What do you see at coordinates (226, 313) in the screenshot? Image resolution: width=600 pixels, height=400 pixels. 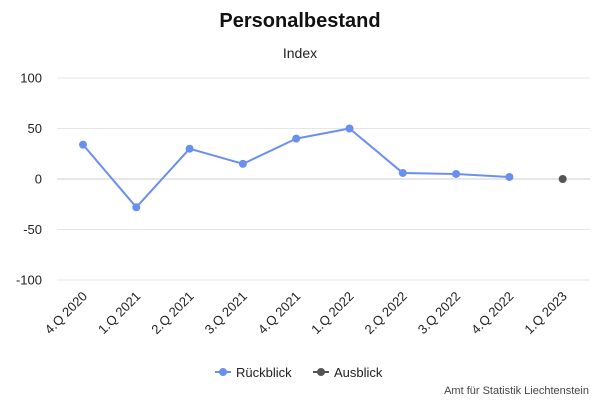 I see `x-tick-label: 3.Q 2021` at bounding box center [226, 313].